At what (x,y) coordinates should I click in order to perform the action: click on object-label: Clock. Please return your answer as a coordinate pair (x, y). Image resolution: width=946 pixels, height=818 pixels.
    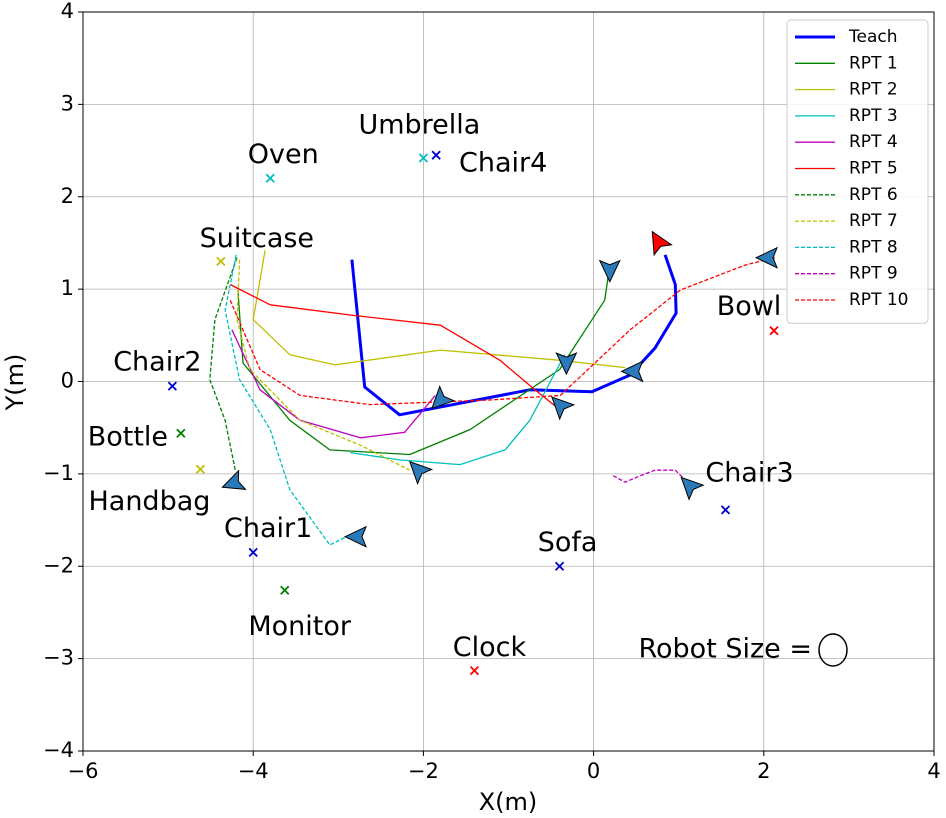
    Looking at the image, I should click on (490, 647).